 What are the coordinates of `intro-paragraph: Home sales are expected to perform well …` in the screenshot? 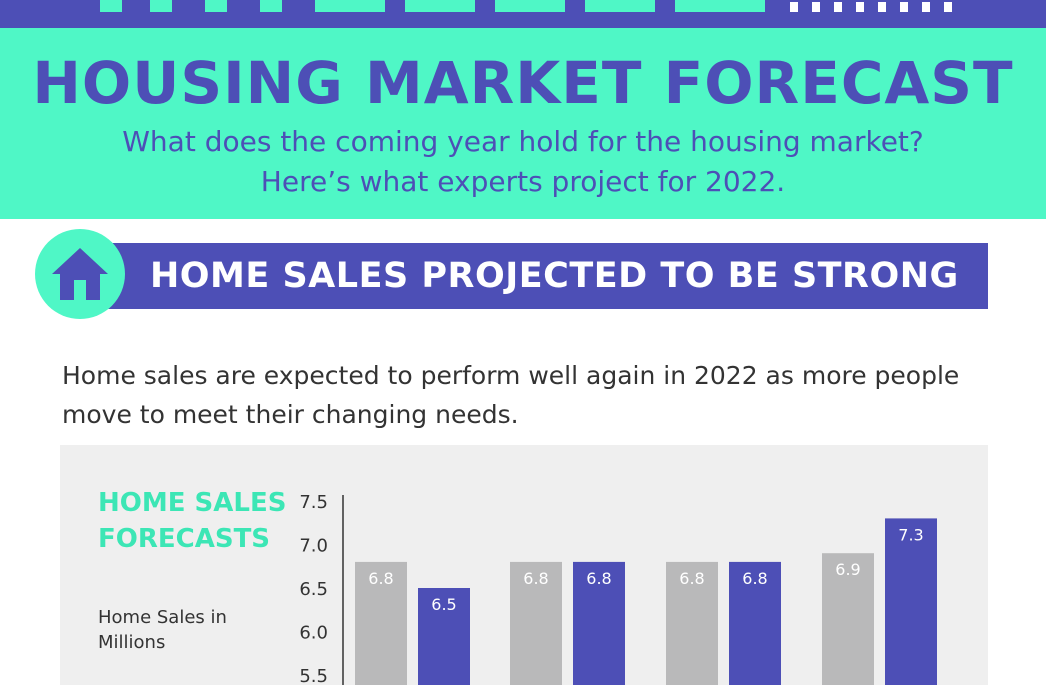 It's located at (511, 395).